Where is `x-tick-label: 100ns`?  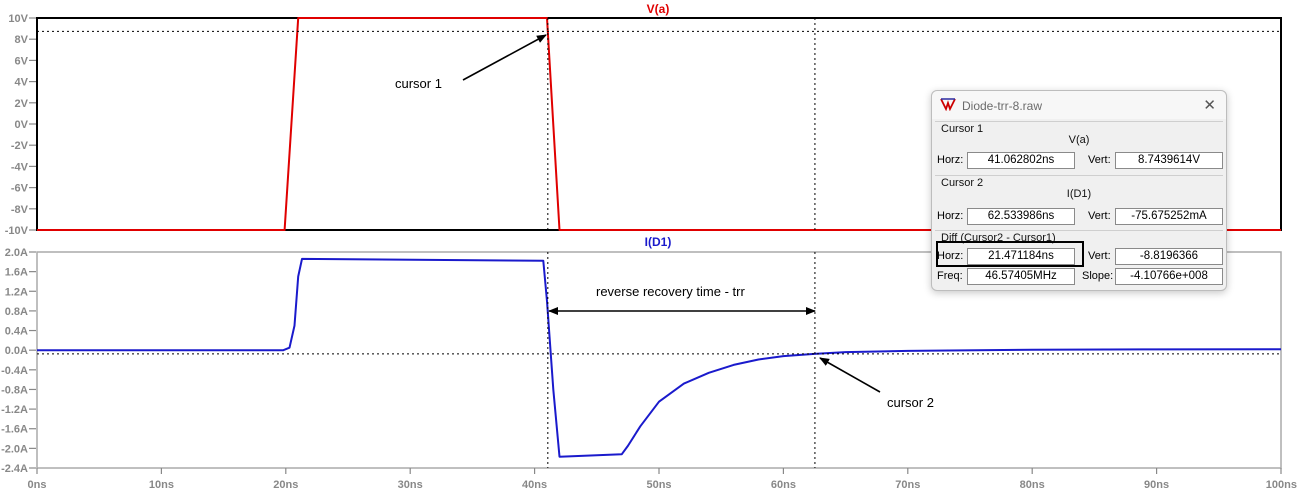 x-tick-label: 100ns is located at coordinates (1281, 485).